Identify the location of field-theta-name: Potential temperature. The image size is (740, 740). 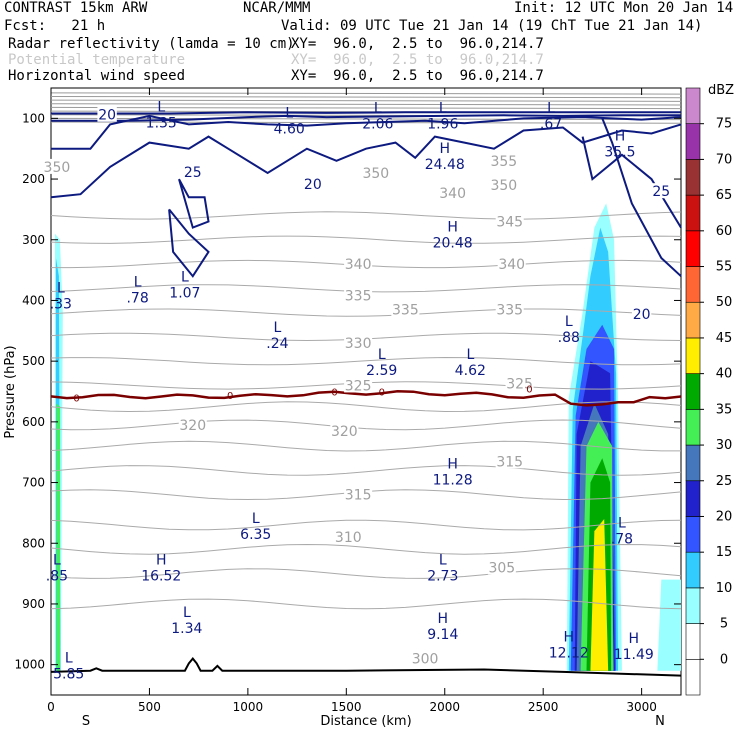
(97, 60).